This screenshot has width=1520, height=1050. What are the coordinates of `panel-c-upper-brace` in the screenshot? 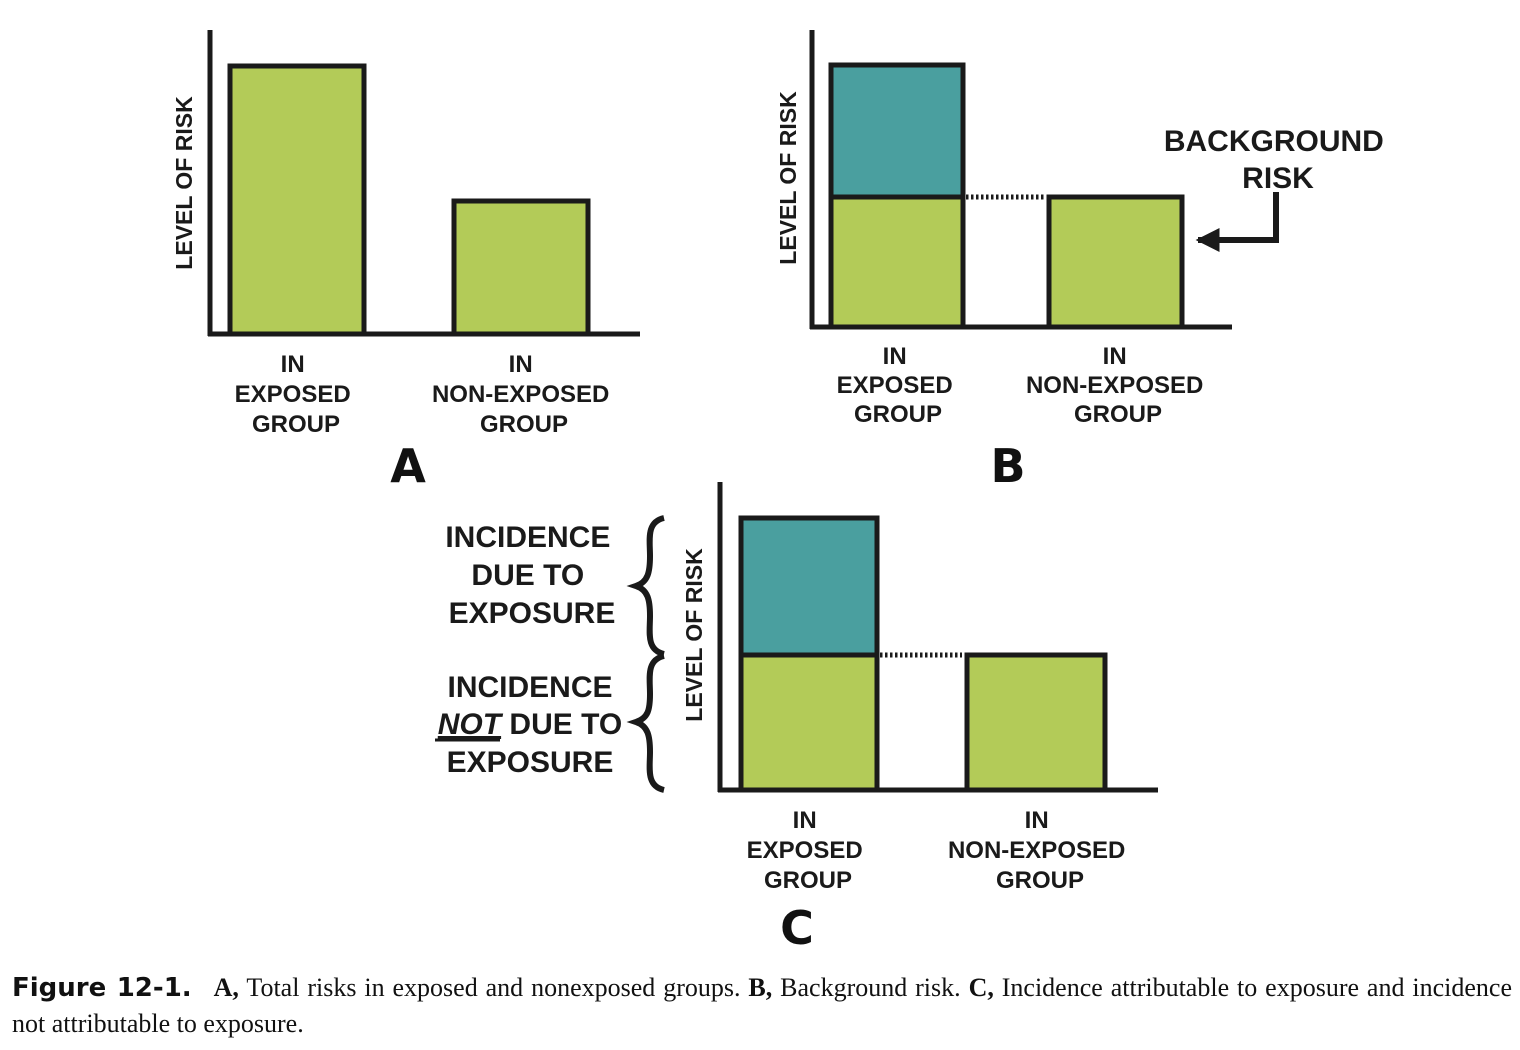 It's located at (645, 586).